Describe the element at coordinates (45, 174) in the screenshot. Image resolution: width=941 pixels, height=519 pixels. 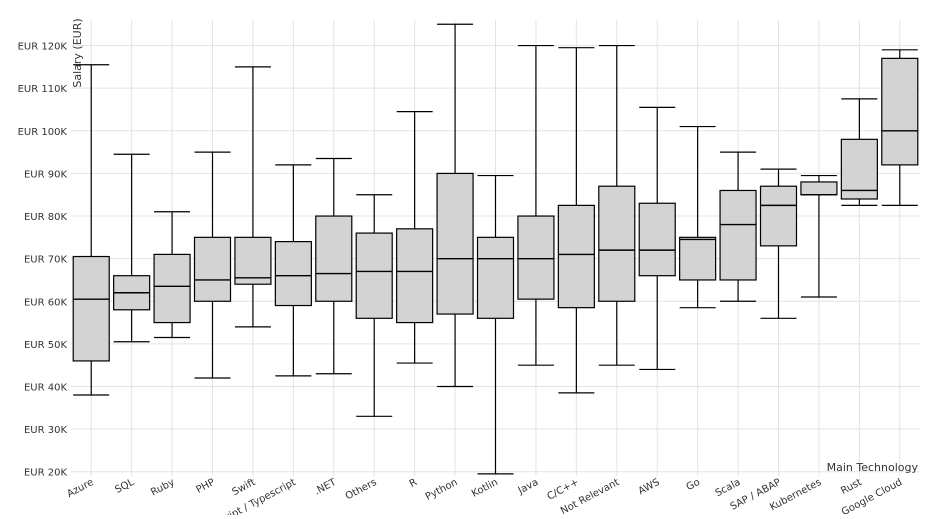
I see `y-tick-label: EUR 90K` at that location.